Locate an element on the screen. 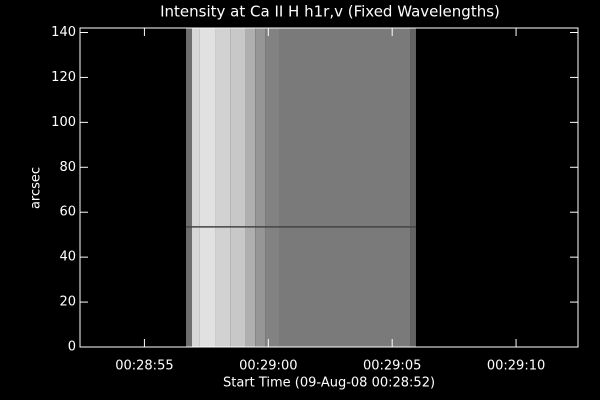  y-tick-label: 40 is located at coordinates (67, 257).